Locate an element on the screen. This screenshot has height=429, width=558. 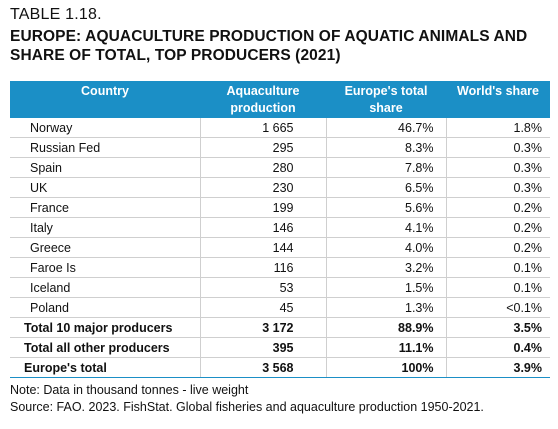
europe-share-cell: 11.1% is located at coordinates (385, 347).